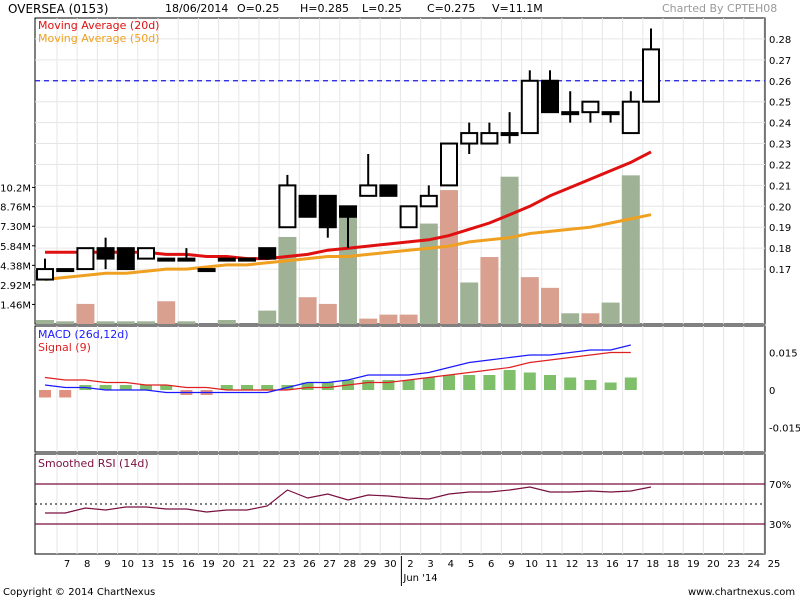 Image resolution: width=800 pixels, height=600 pixels. I want to click on x-tick-label: 5, so click(471, 564).